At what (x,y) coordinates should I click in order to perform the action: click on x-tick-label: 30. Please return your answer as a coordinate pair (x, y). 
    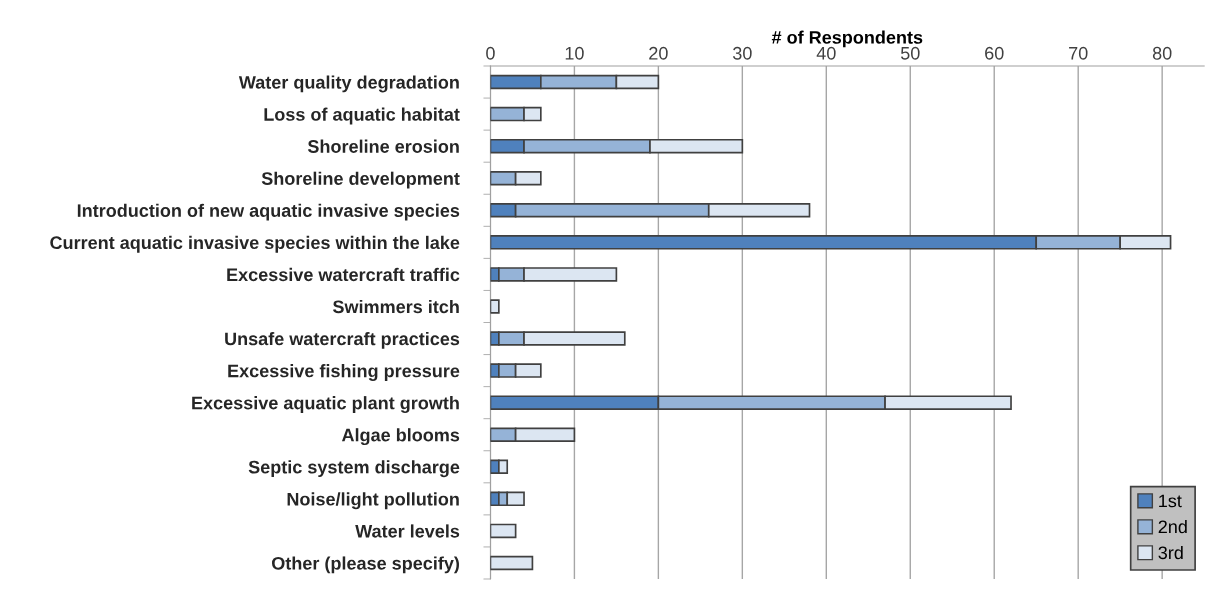
    Looking at the image, I should click on (742, 53).